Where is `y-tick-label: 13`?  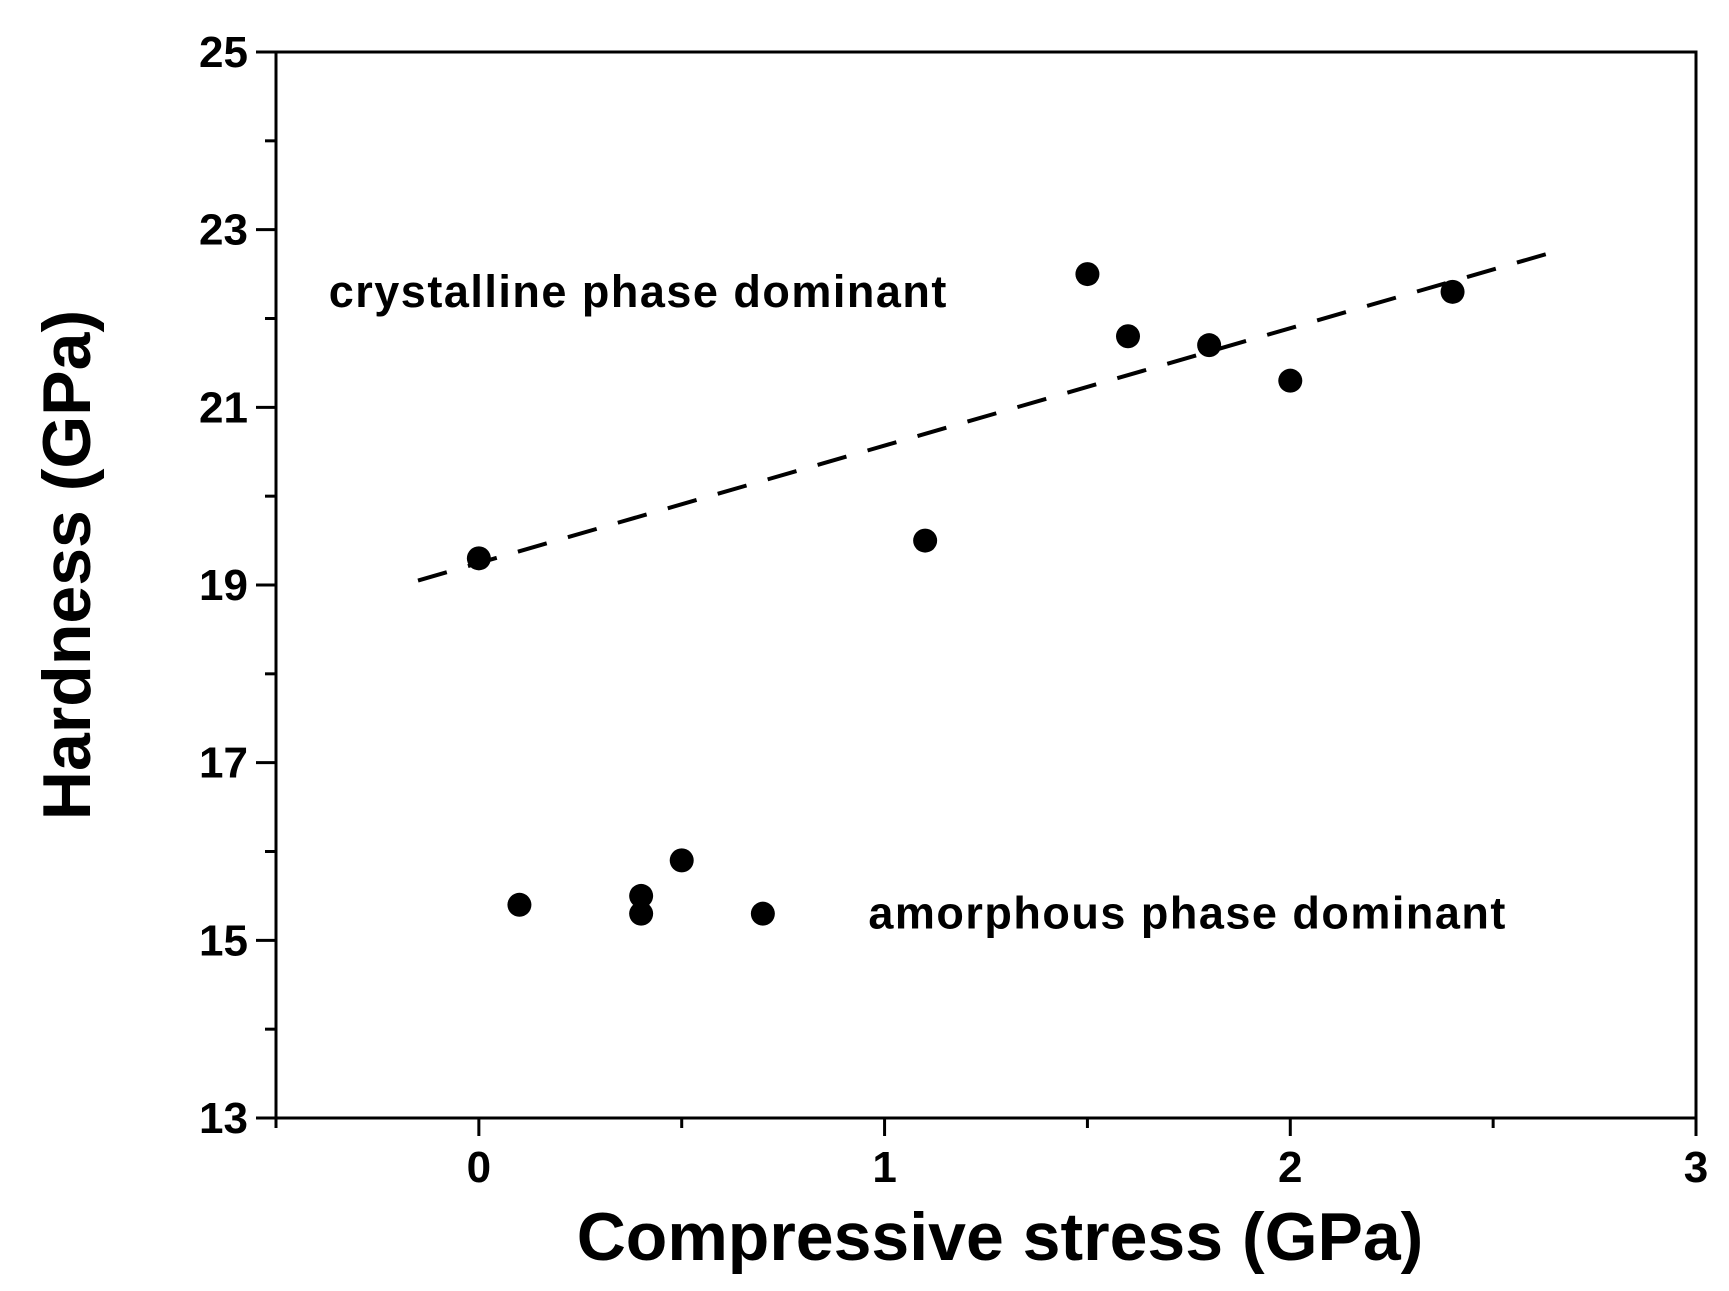 y-tick-label: 13 is located at coordinates (223, 1118).